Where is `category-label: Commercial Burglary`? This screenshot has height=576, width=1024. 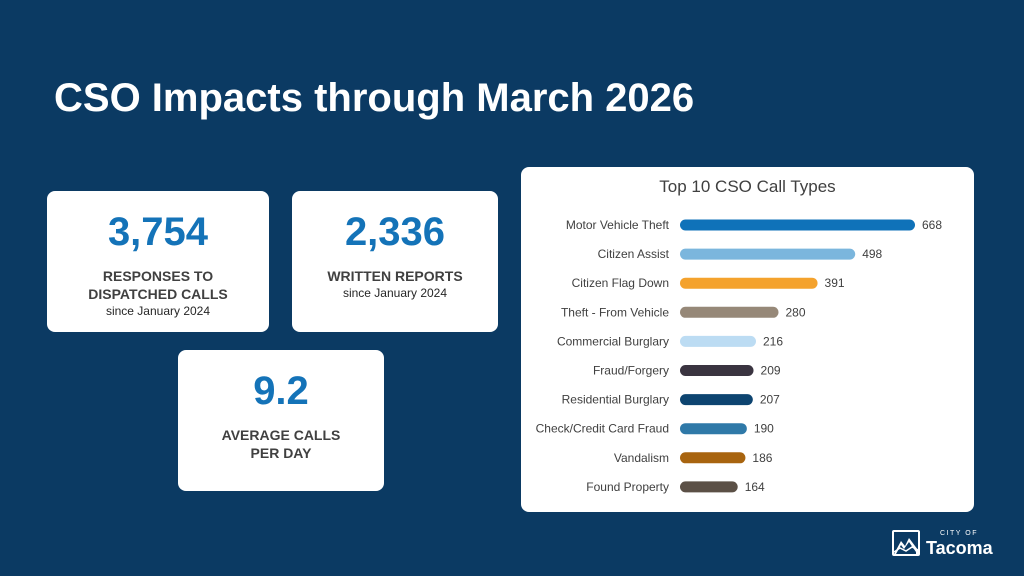
category-label: Commercial Burglary is located at coordinates (613, 341).